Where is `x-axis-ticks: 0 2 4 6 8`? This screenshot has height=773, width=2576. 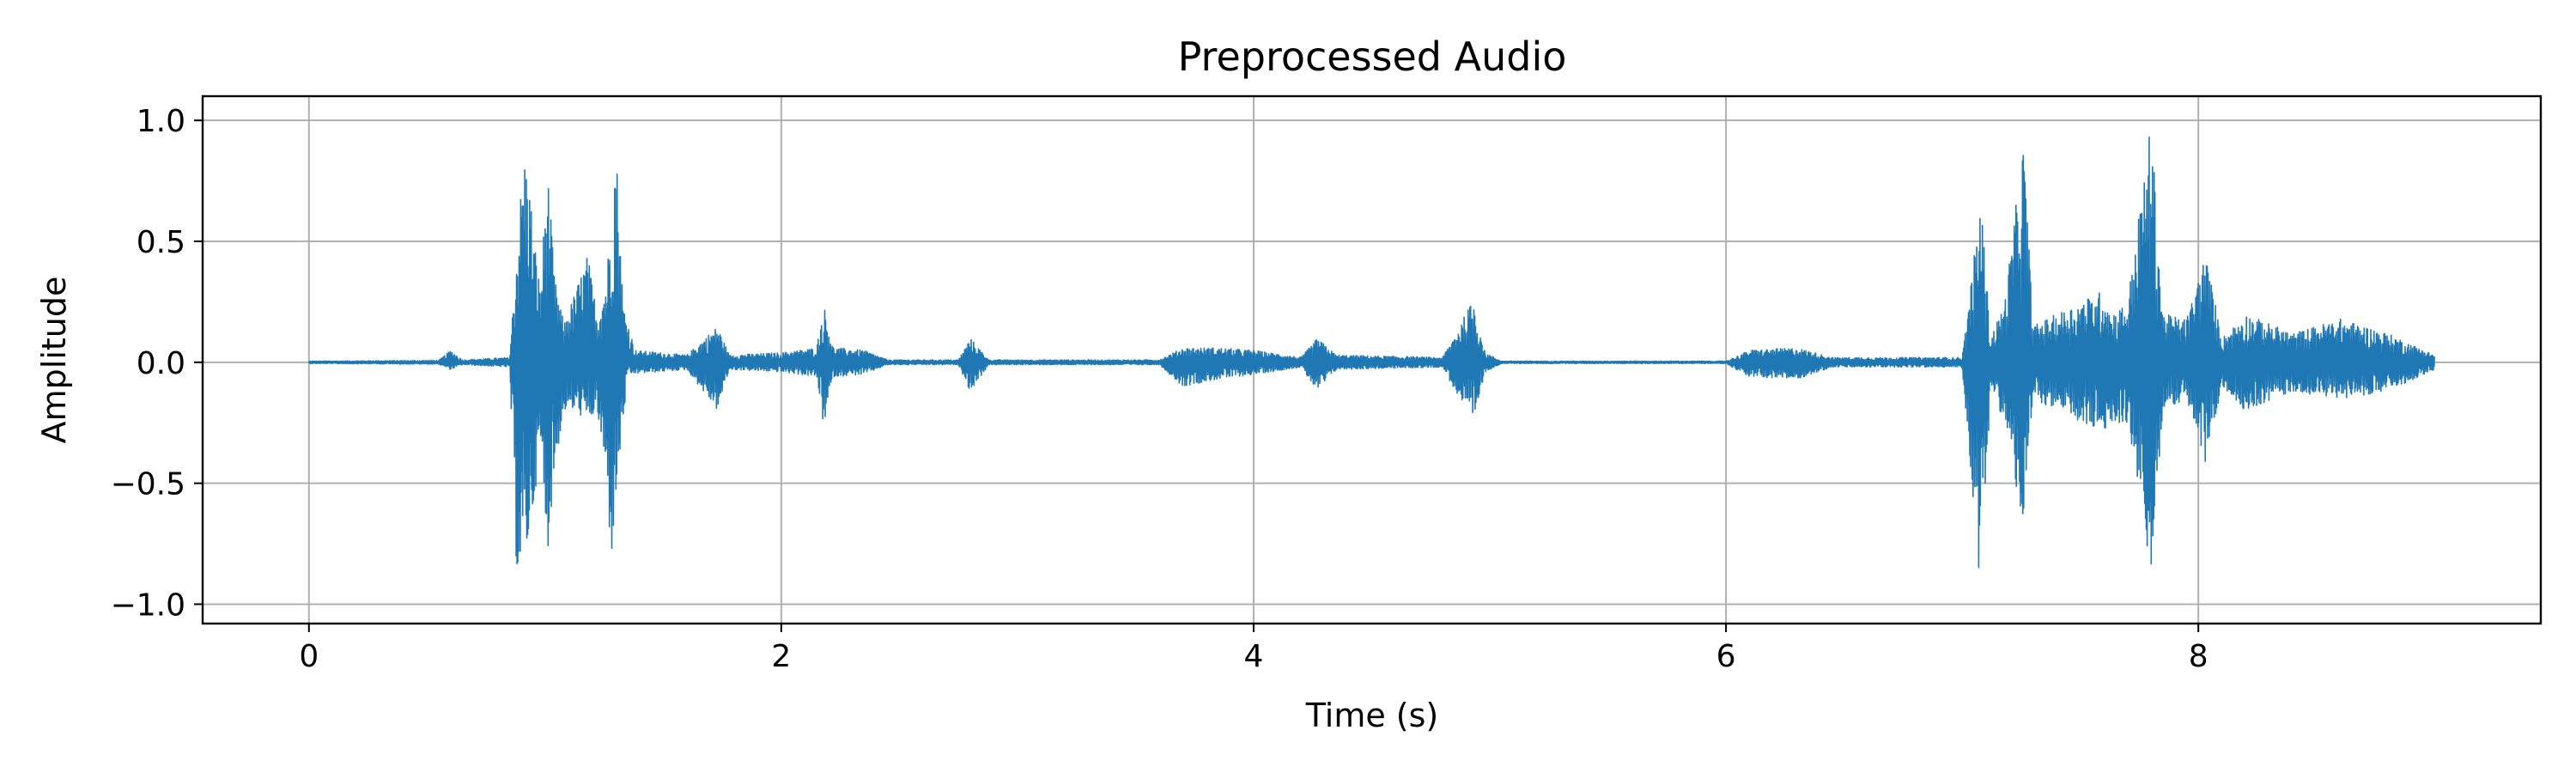
x-axis-ticks: 0 2 4 6 8 is located at coordinates (1254, 649).